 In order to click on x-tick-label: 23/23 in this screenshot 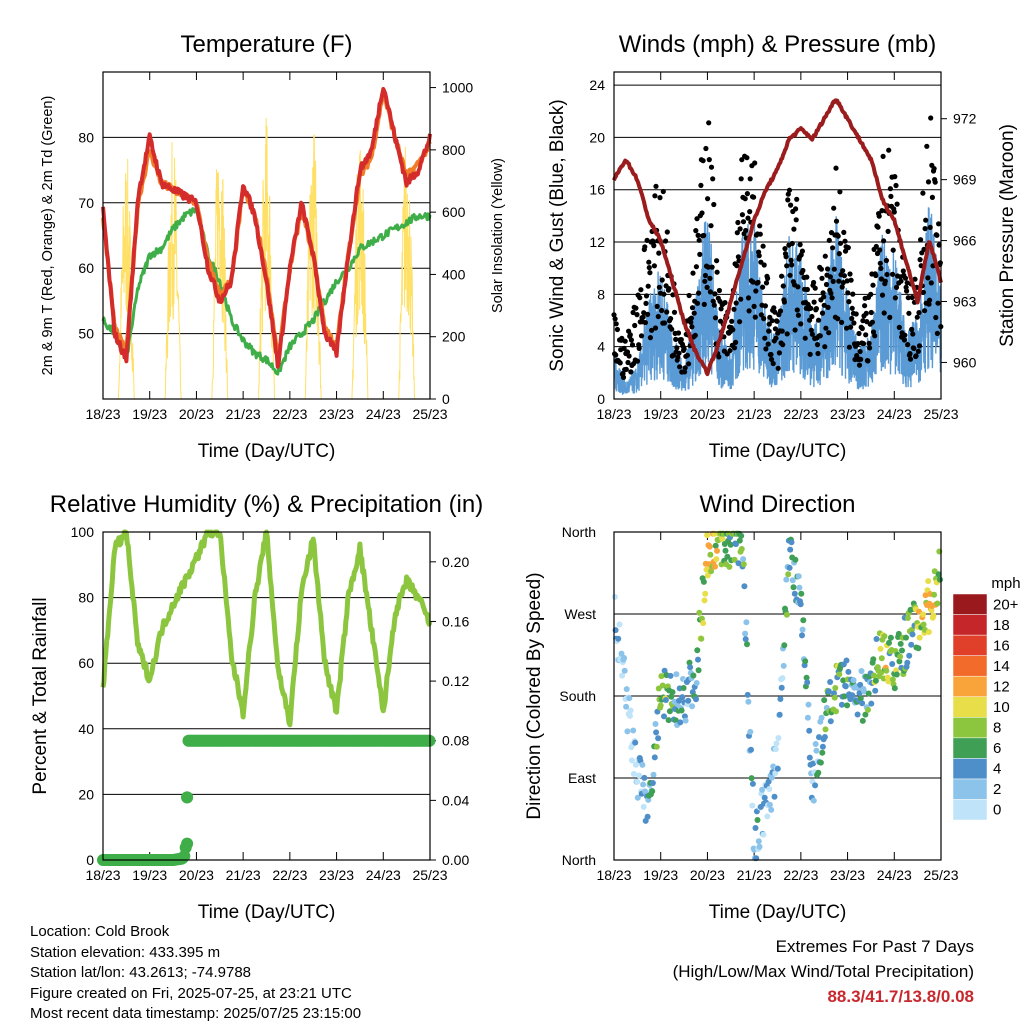, I will do `click(847, 414)`.